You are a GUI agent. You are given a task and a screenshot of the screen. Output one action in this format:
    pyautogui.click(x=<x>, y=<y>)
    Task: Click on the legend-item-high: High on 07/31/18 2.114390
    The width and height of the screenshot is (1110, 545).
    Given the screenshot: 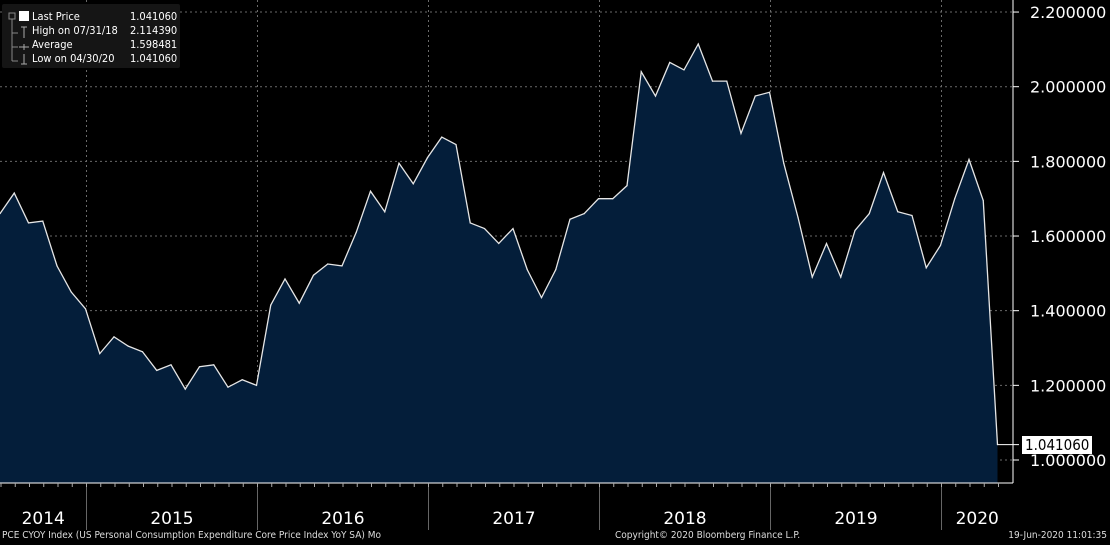 What is the action you would take?
    pyautogui.click(x=104, y=31)
    